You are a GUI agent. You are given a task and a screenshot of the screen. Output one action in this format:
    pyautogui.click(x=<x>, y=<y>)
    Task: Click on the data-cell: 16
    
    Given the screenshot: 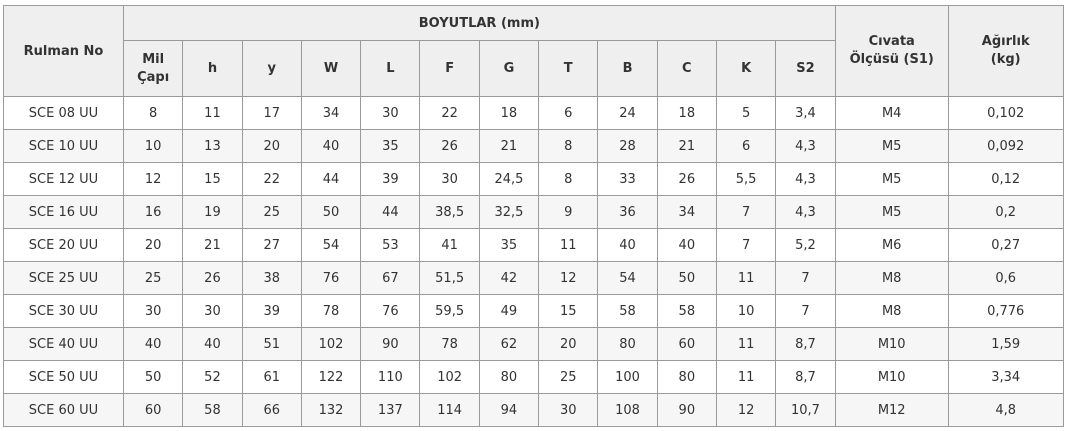 What is the action you would take?
    pyautogui.click(x=153, y=212)
    